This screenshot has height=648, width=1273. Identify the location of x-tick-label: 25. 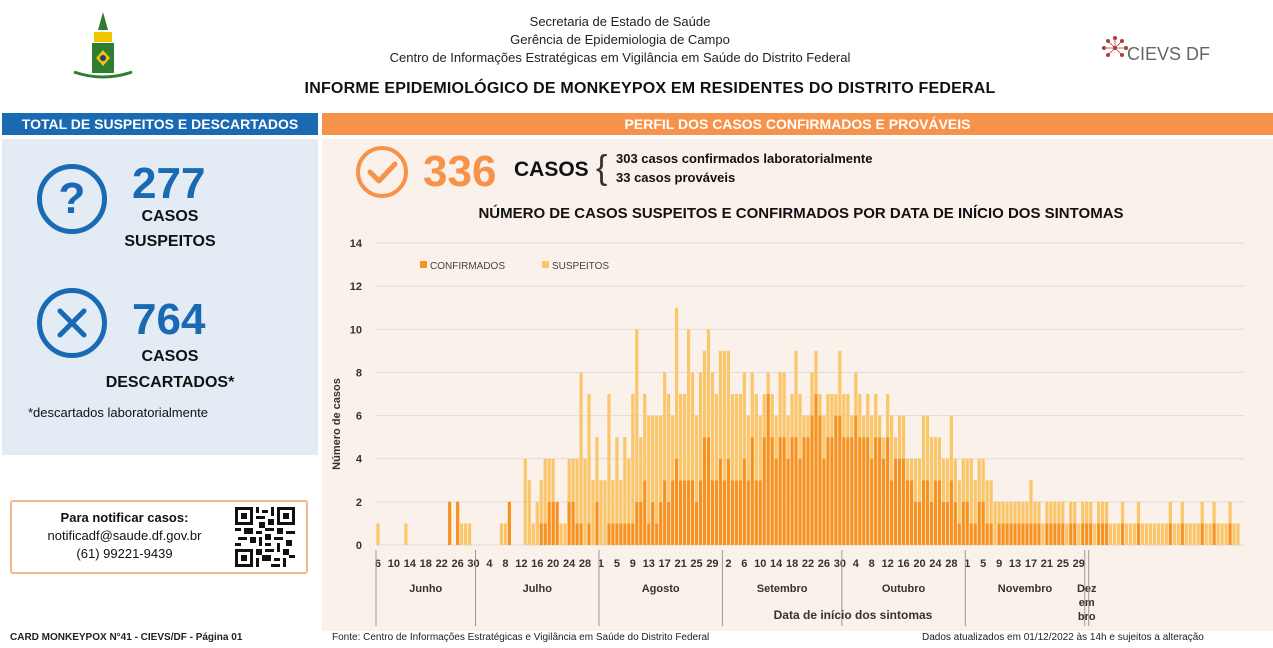
(1063, 564).